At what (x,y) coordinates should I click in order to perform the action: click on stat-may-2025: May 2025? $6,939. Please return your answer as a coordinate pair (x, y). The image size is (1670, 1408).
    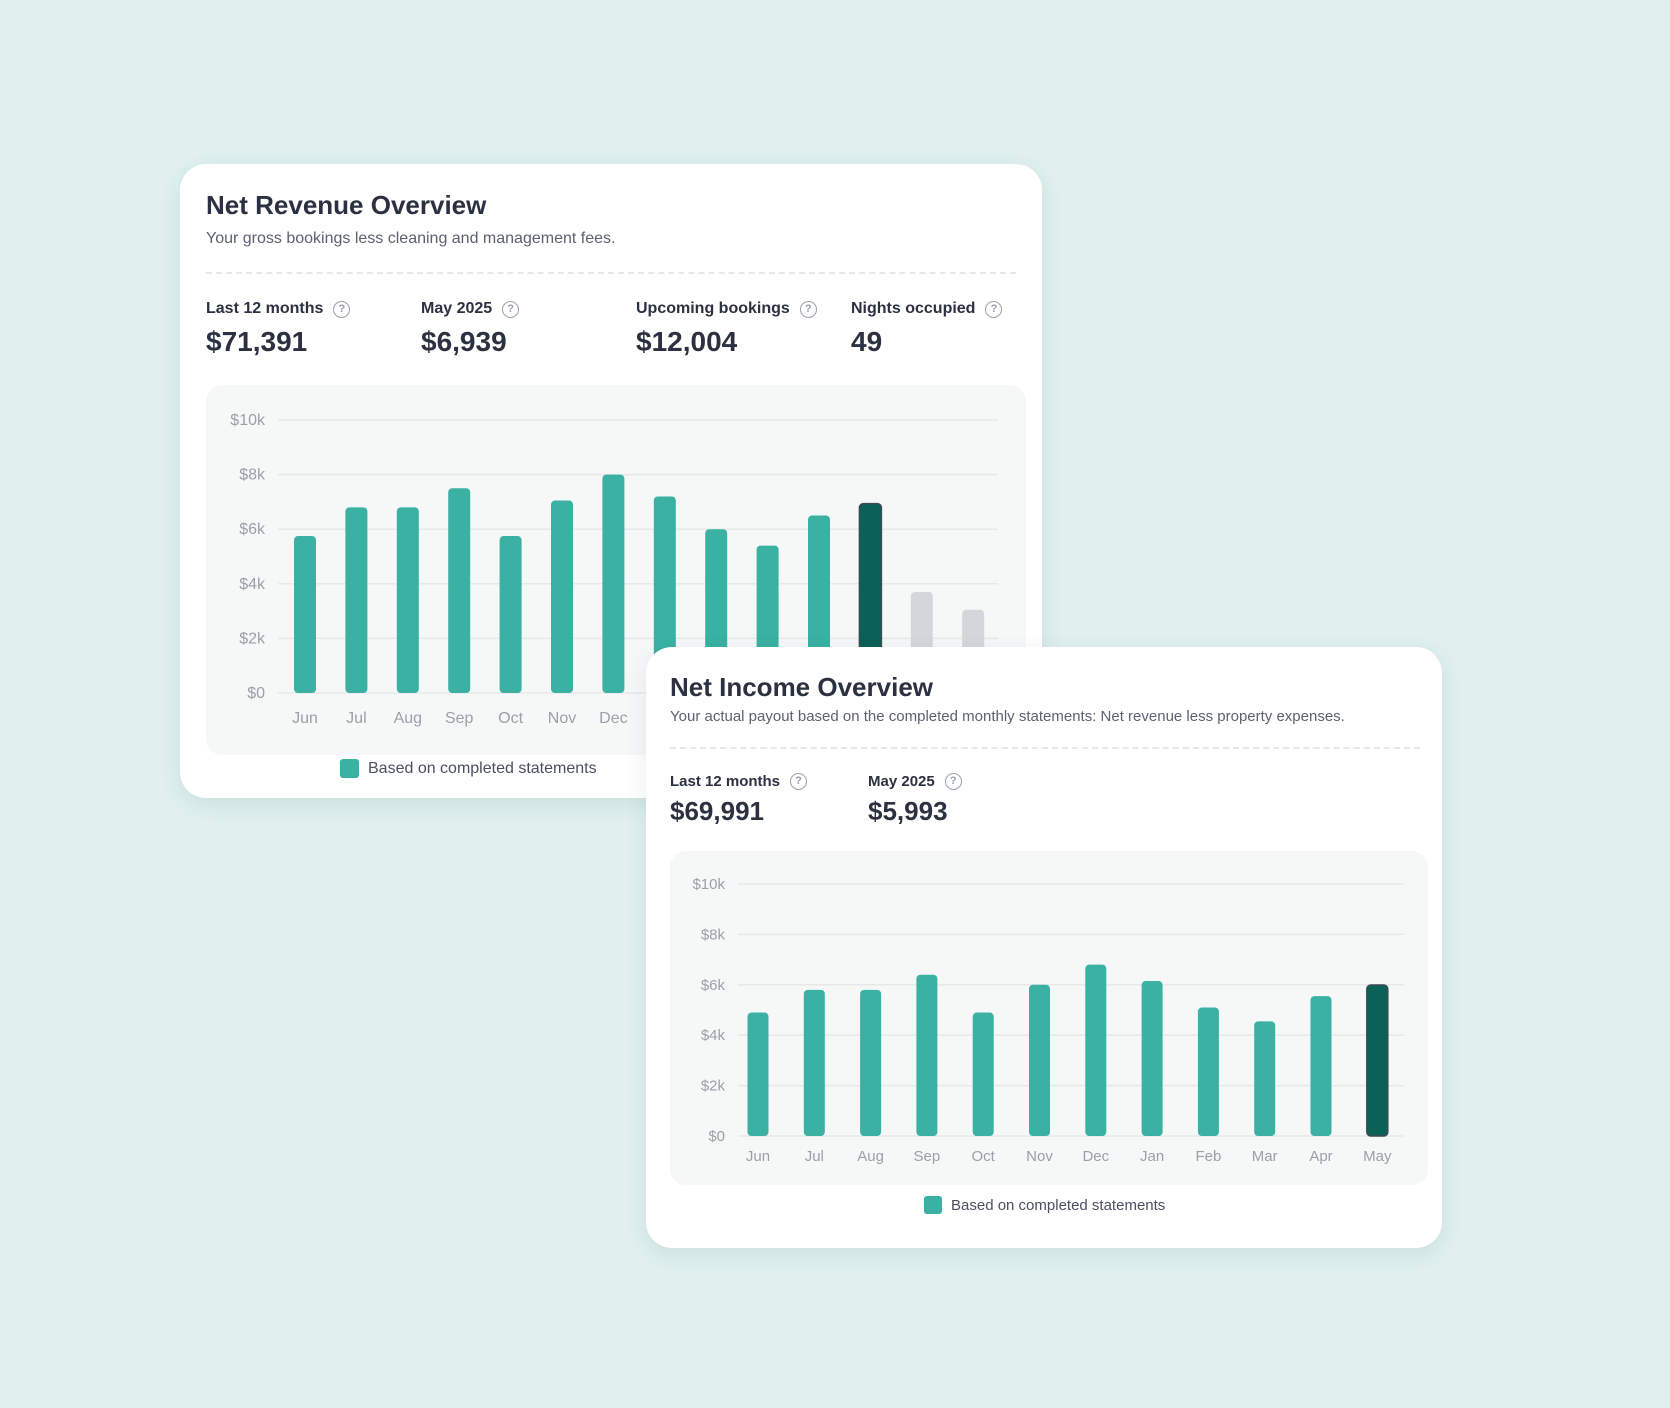
    Looking at the image, I should click on (470, 329).